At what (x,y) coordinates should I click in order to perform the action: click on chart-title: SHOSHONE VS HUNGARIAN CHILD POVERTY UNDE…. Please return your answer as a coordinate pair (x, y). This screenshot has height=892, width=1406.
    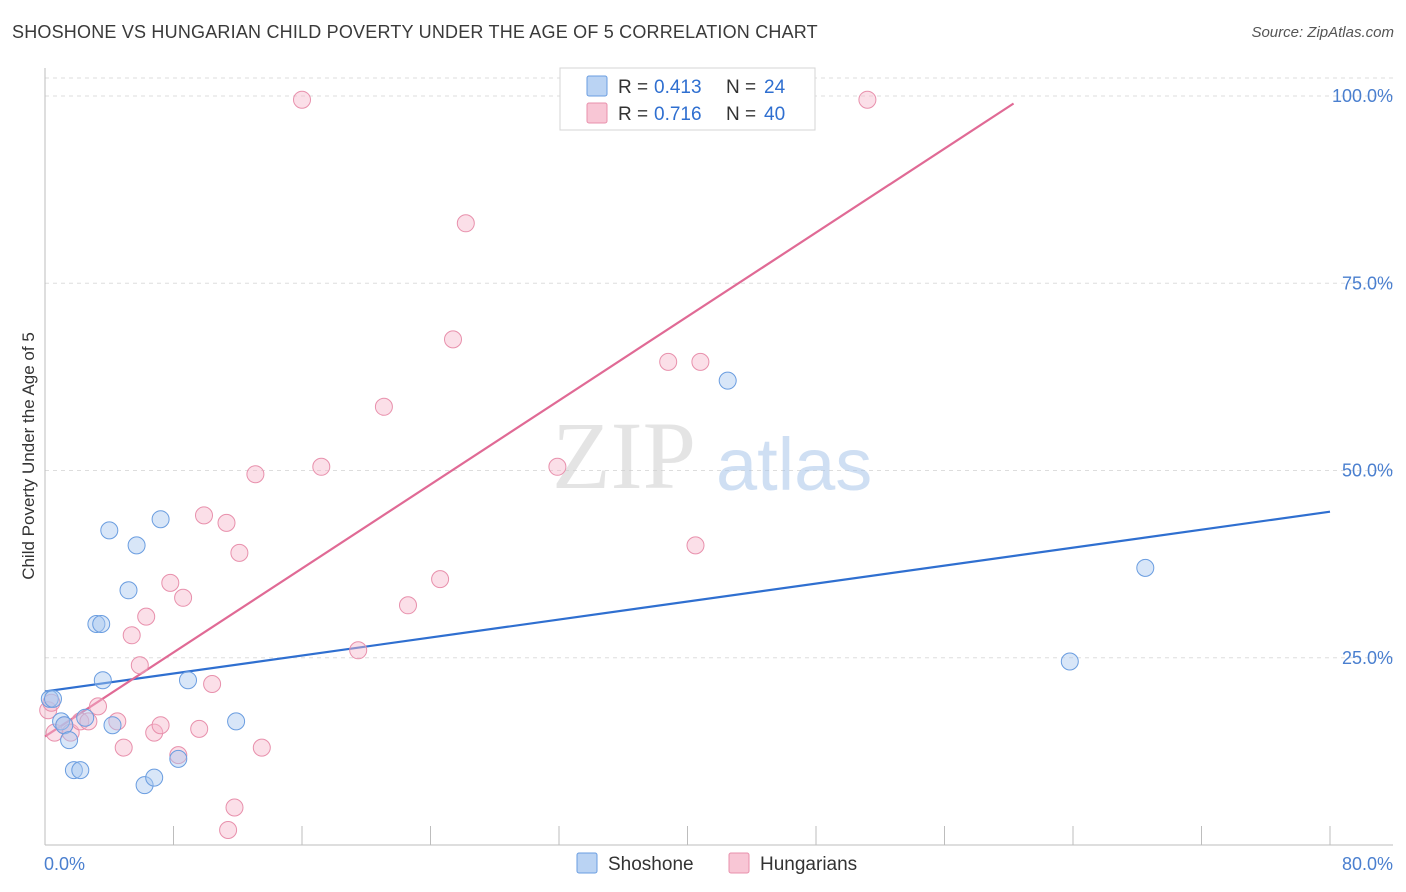
    Looking at the image, I should click on (415, 32).